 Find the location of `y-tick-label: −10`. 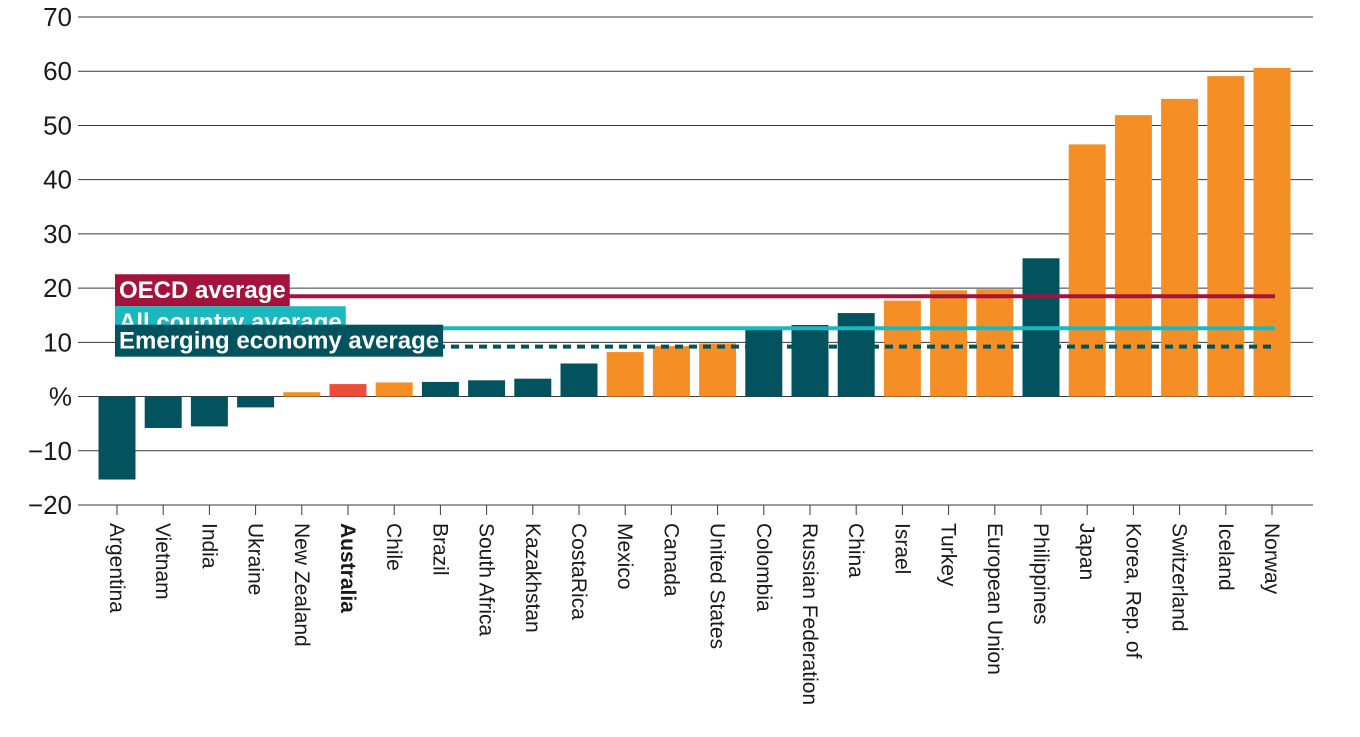

y-tick-label: −10 is located at coordinates (50, 451).